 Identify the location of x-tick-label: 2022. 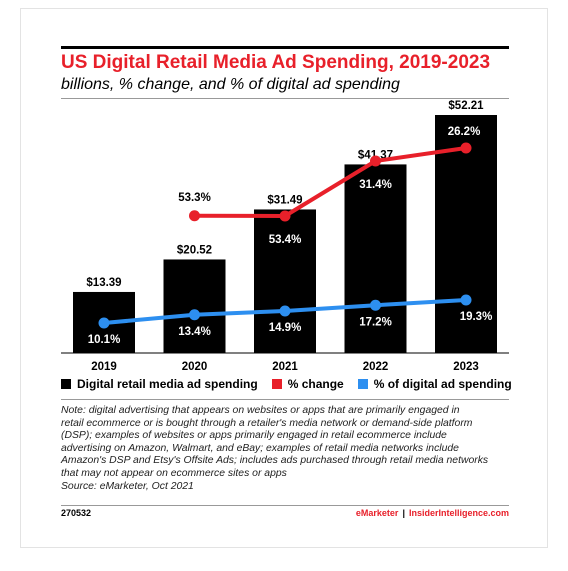
(376, 367).